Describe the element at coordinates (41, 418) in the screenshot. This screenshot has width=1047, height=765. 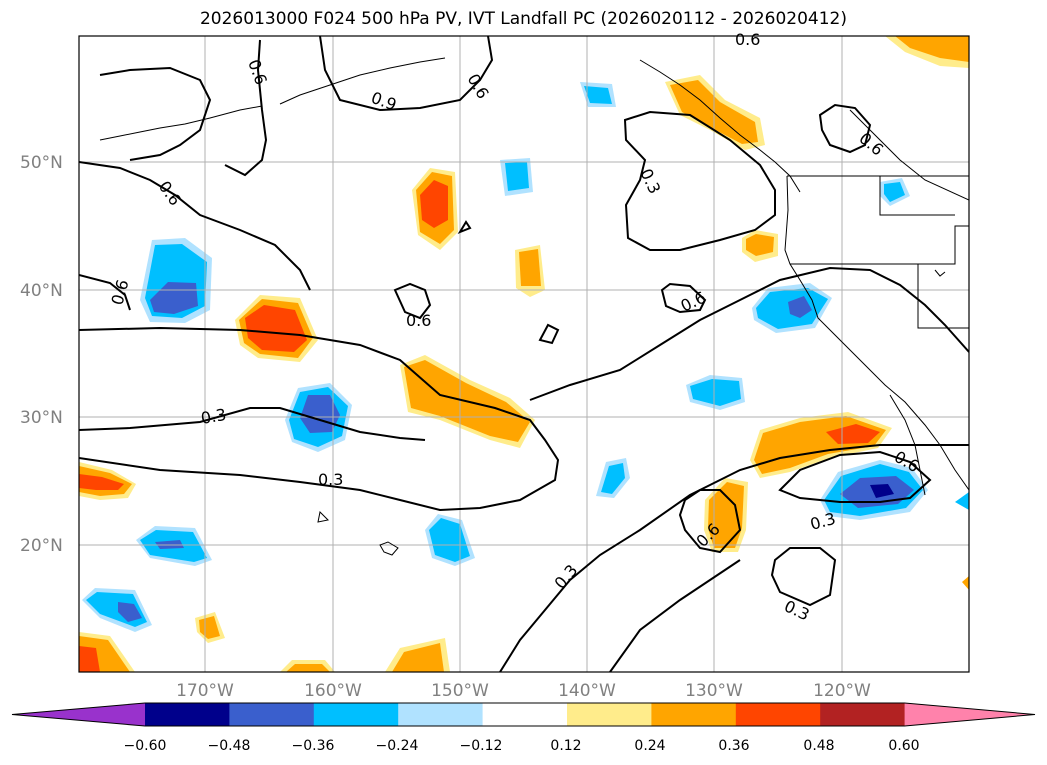
I see `lat-label-30n: 30°N` at that location.